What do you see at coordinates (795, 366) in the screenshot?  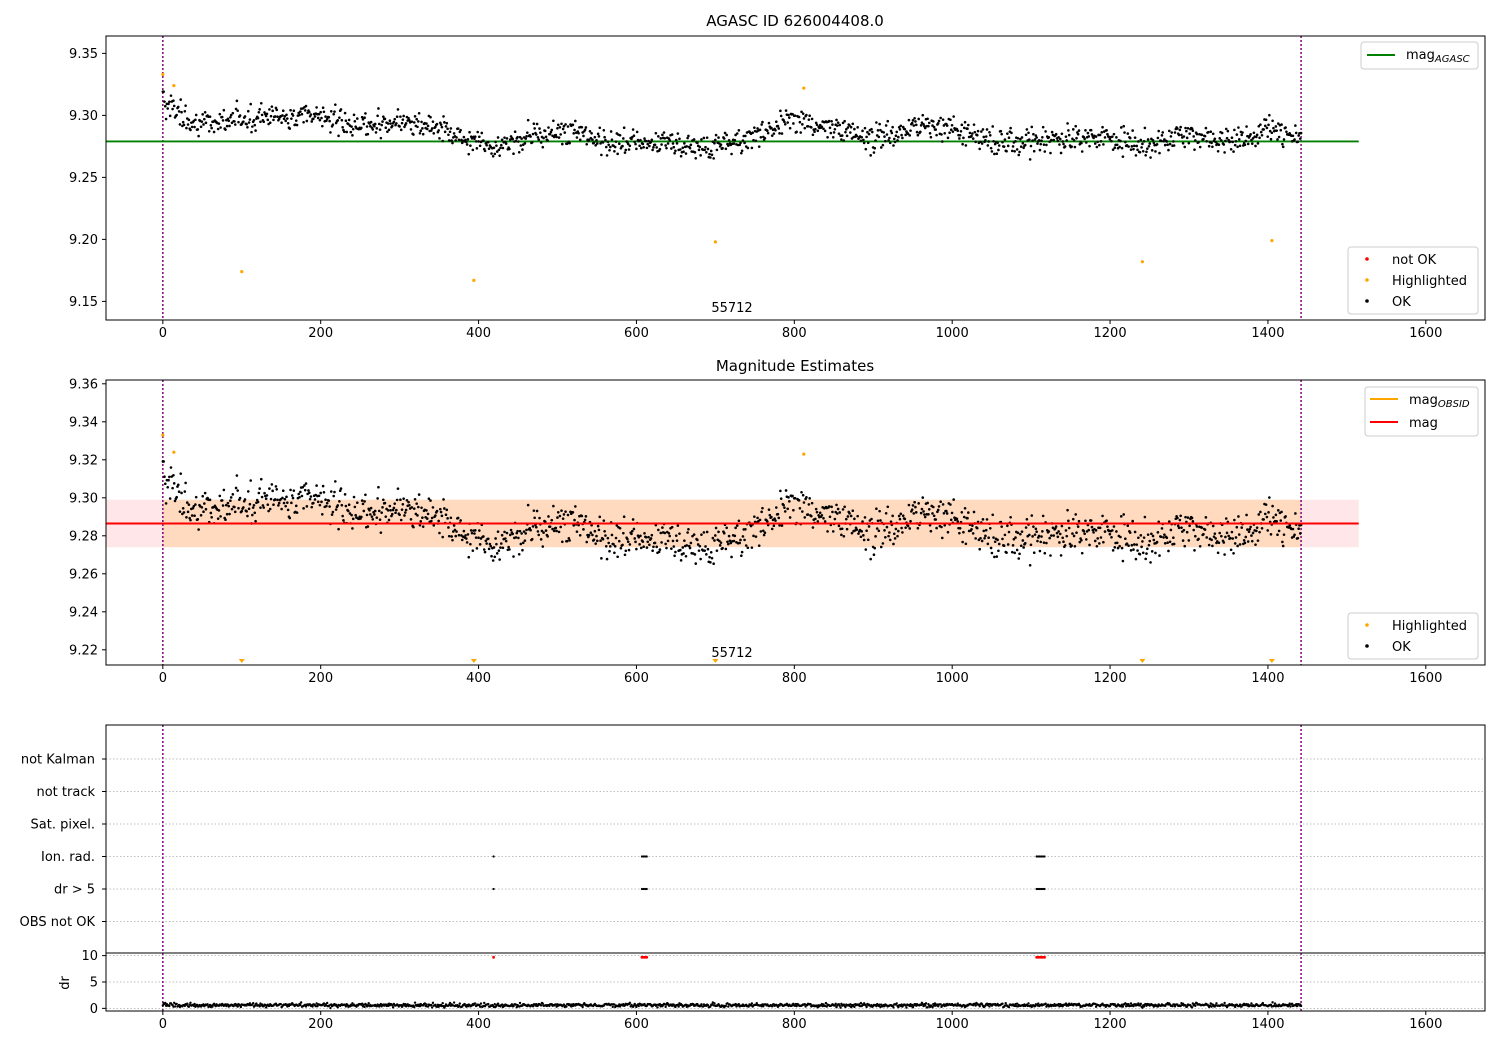 I see `panel2-title: Magnitude Estimates` at bounding box center [795, 366].